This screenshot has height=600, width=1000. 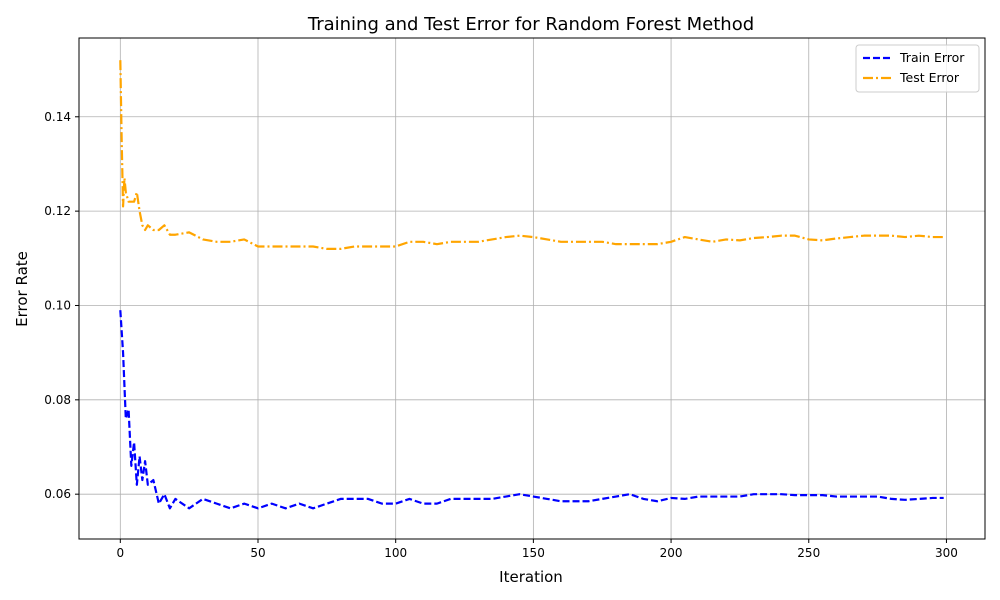 I want to click on legend-label-train: Train Error, so click(x=932, y=57).